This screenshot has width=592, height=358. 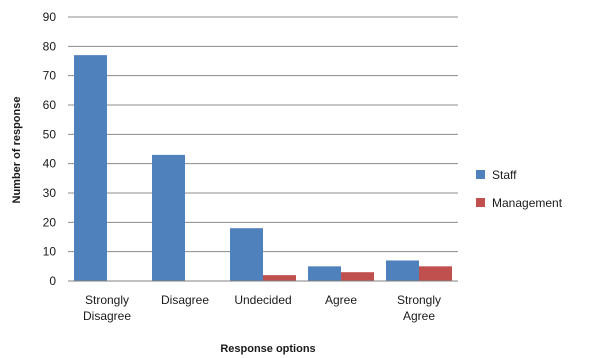 I want to click on legend-label-staff: Staff, so click(x=504, y=175).